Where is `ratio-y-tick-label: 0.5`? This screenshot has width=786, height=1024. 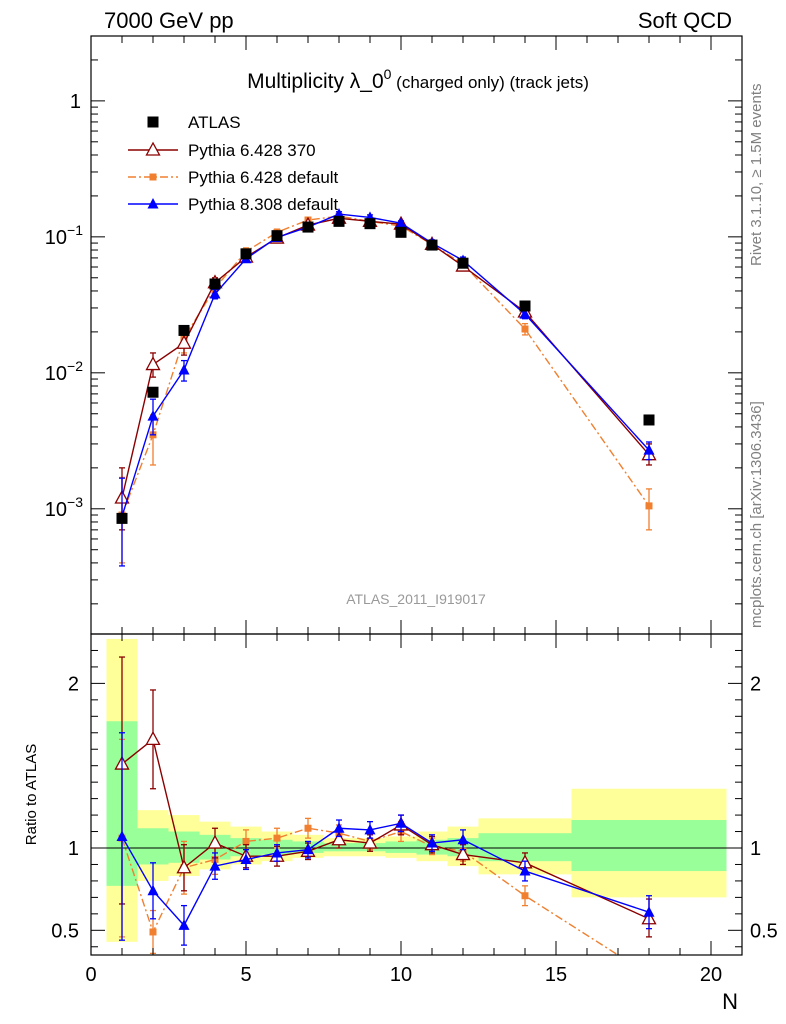 ratio-y-tick-label: 0.5 is located at coordinates (65, 931).